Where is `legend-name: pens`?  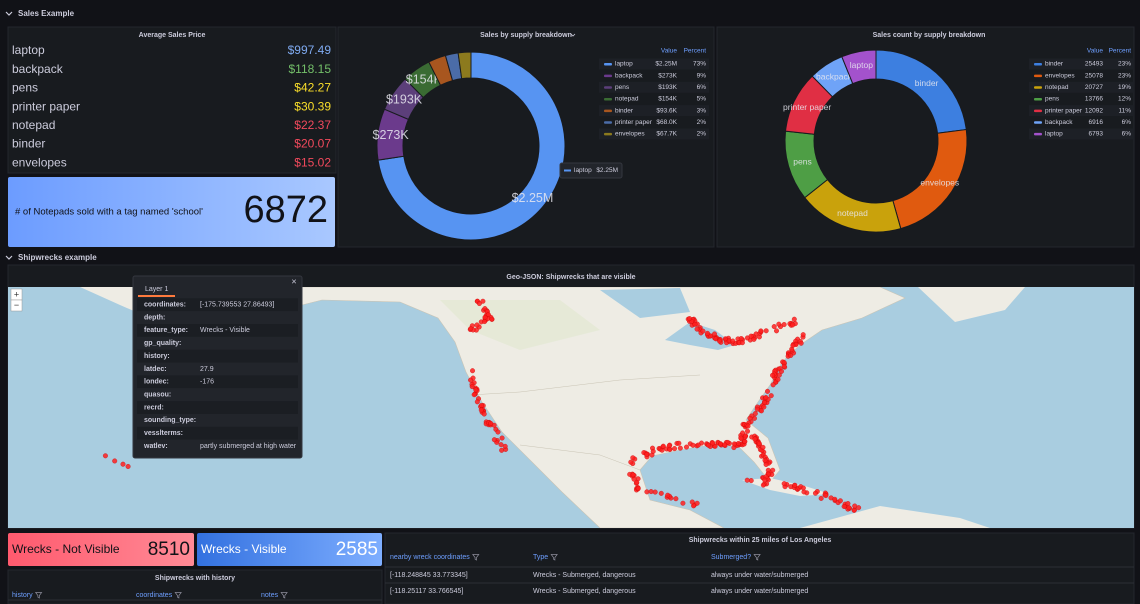
legend-name: pens is located at coordinates (1052, 99).